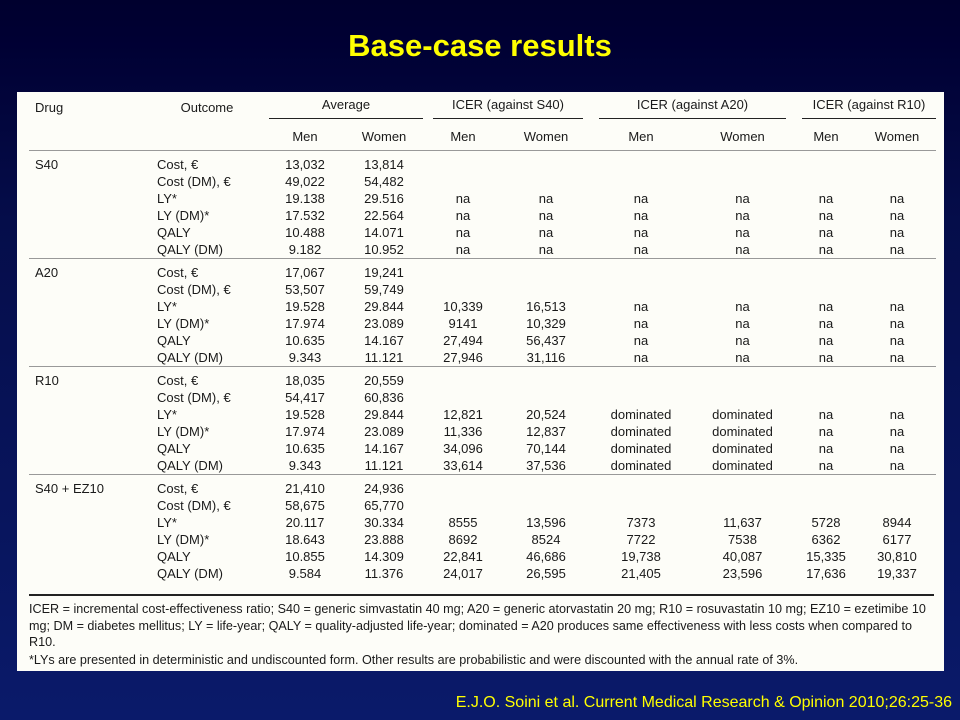 This screenshot has height=720, width=960. Describe the element at coordinates (384, 539) in the screenshot. I see `table-cell: 23.888` at that location.